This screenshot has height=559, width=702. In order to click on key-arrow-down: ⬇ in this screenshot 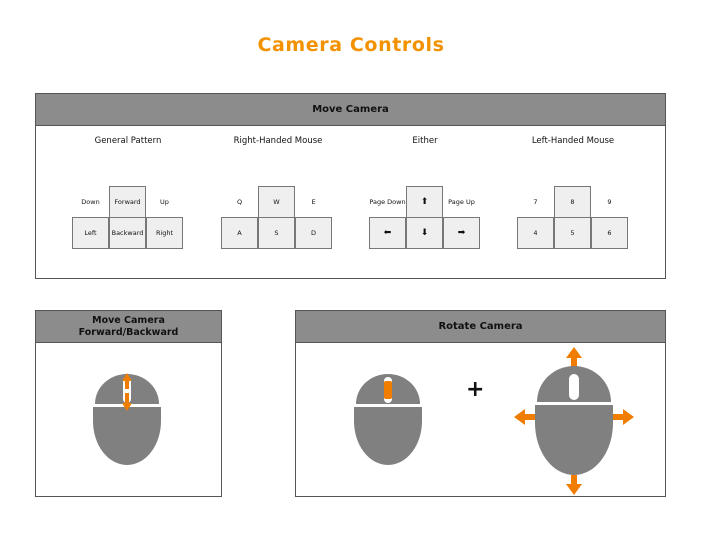, I will do `click(424, 233)`.